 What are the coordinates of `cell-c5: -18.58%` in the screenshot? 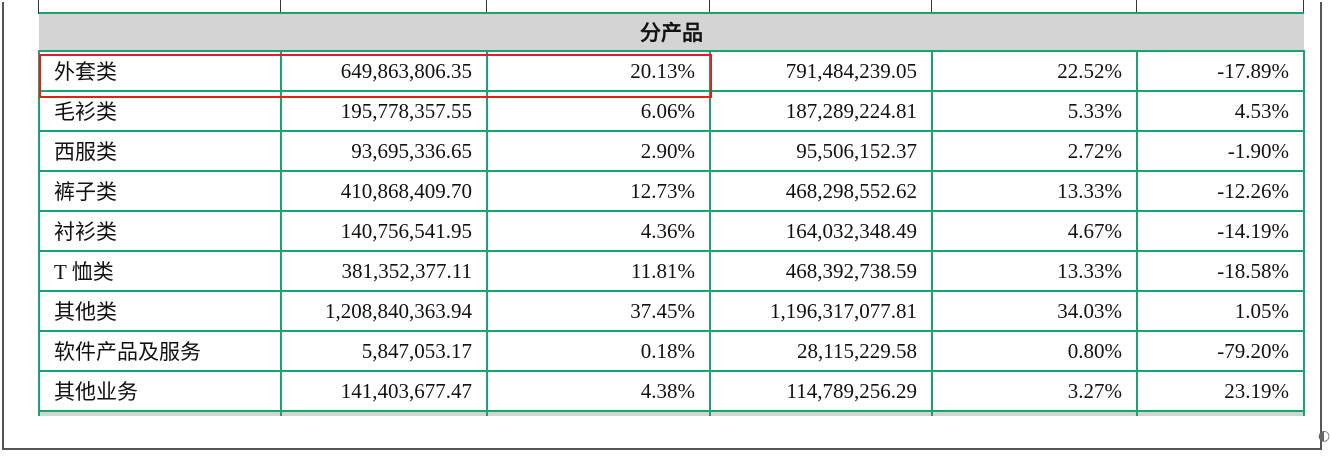 It's located at (1220, 271).